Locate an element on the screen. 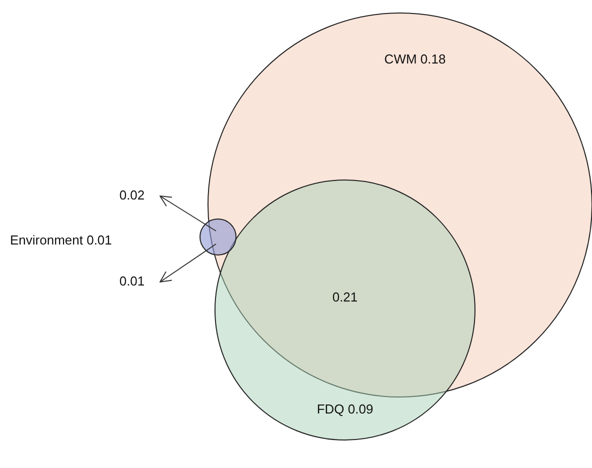 The image size is (592, 468). category-label: Environment is located at coordinates (47, 240).